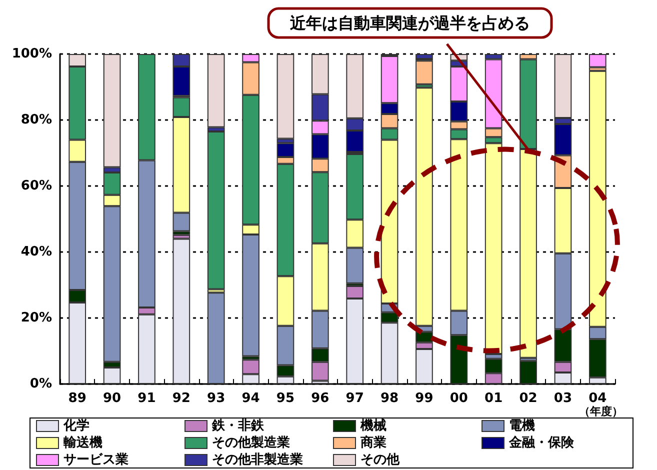  I want to click on legend-label: サービス業, so click(96, 460).